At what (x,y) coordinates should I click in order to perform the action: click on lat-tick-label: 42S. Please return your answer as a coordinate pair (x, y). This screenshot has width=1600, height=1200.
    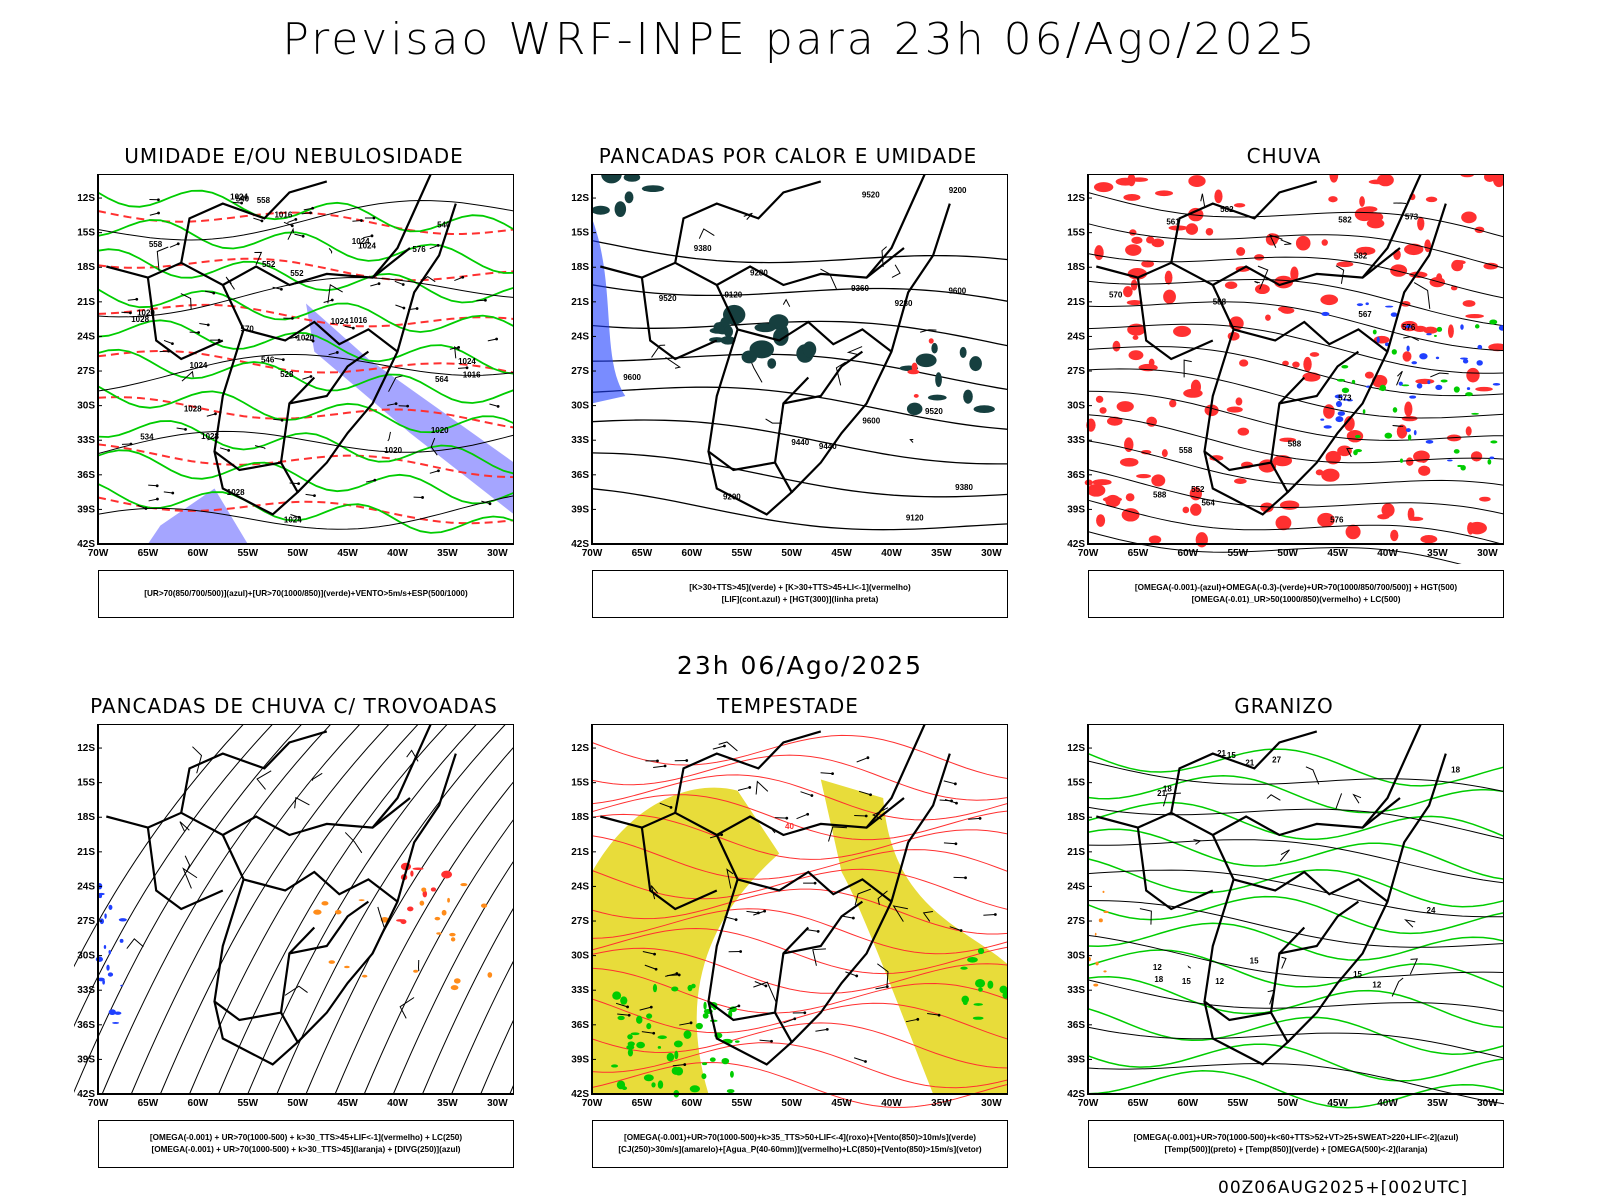
    Looking at the image, I should click on (86, 1094).